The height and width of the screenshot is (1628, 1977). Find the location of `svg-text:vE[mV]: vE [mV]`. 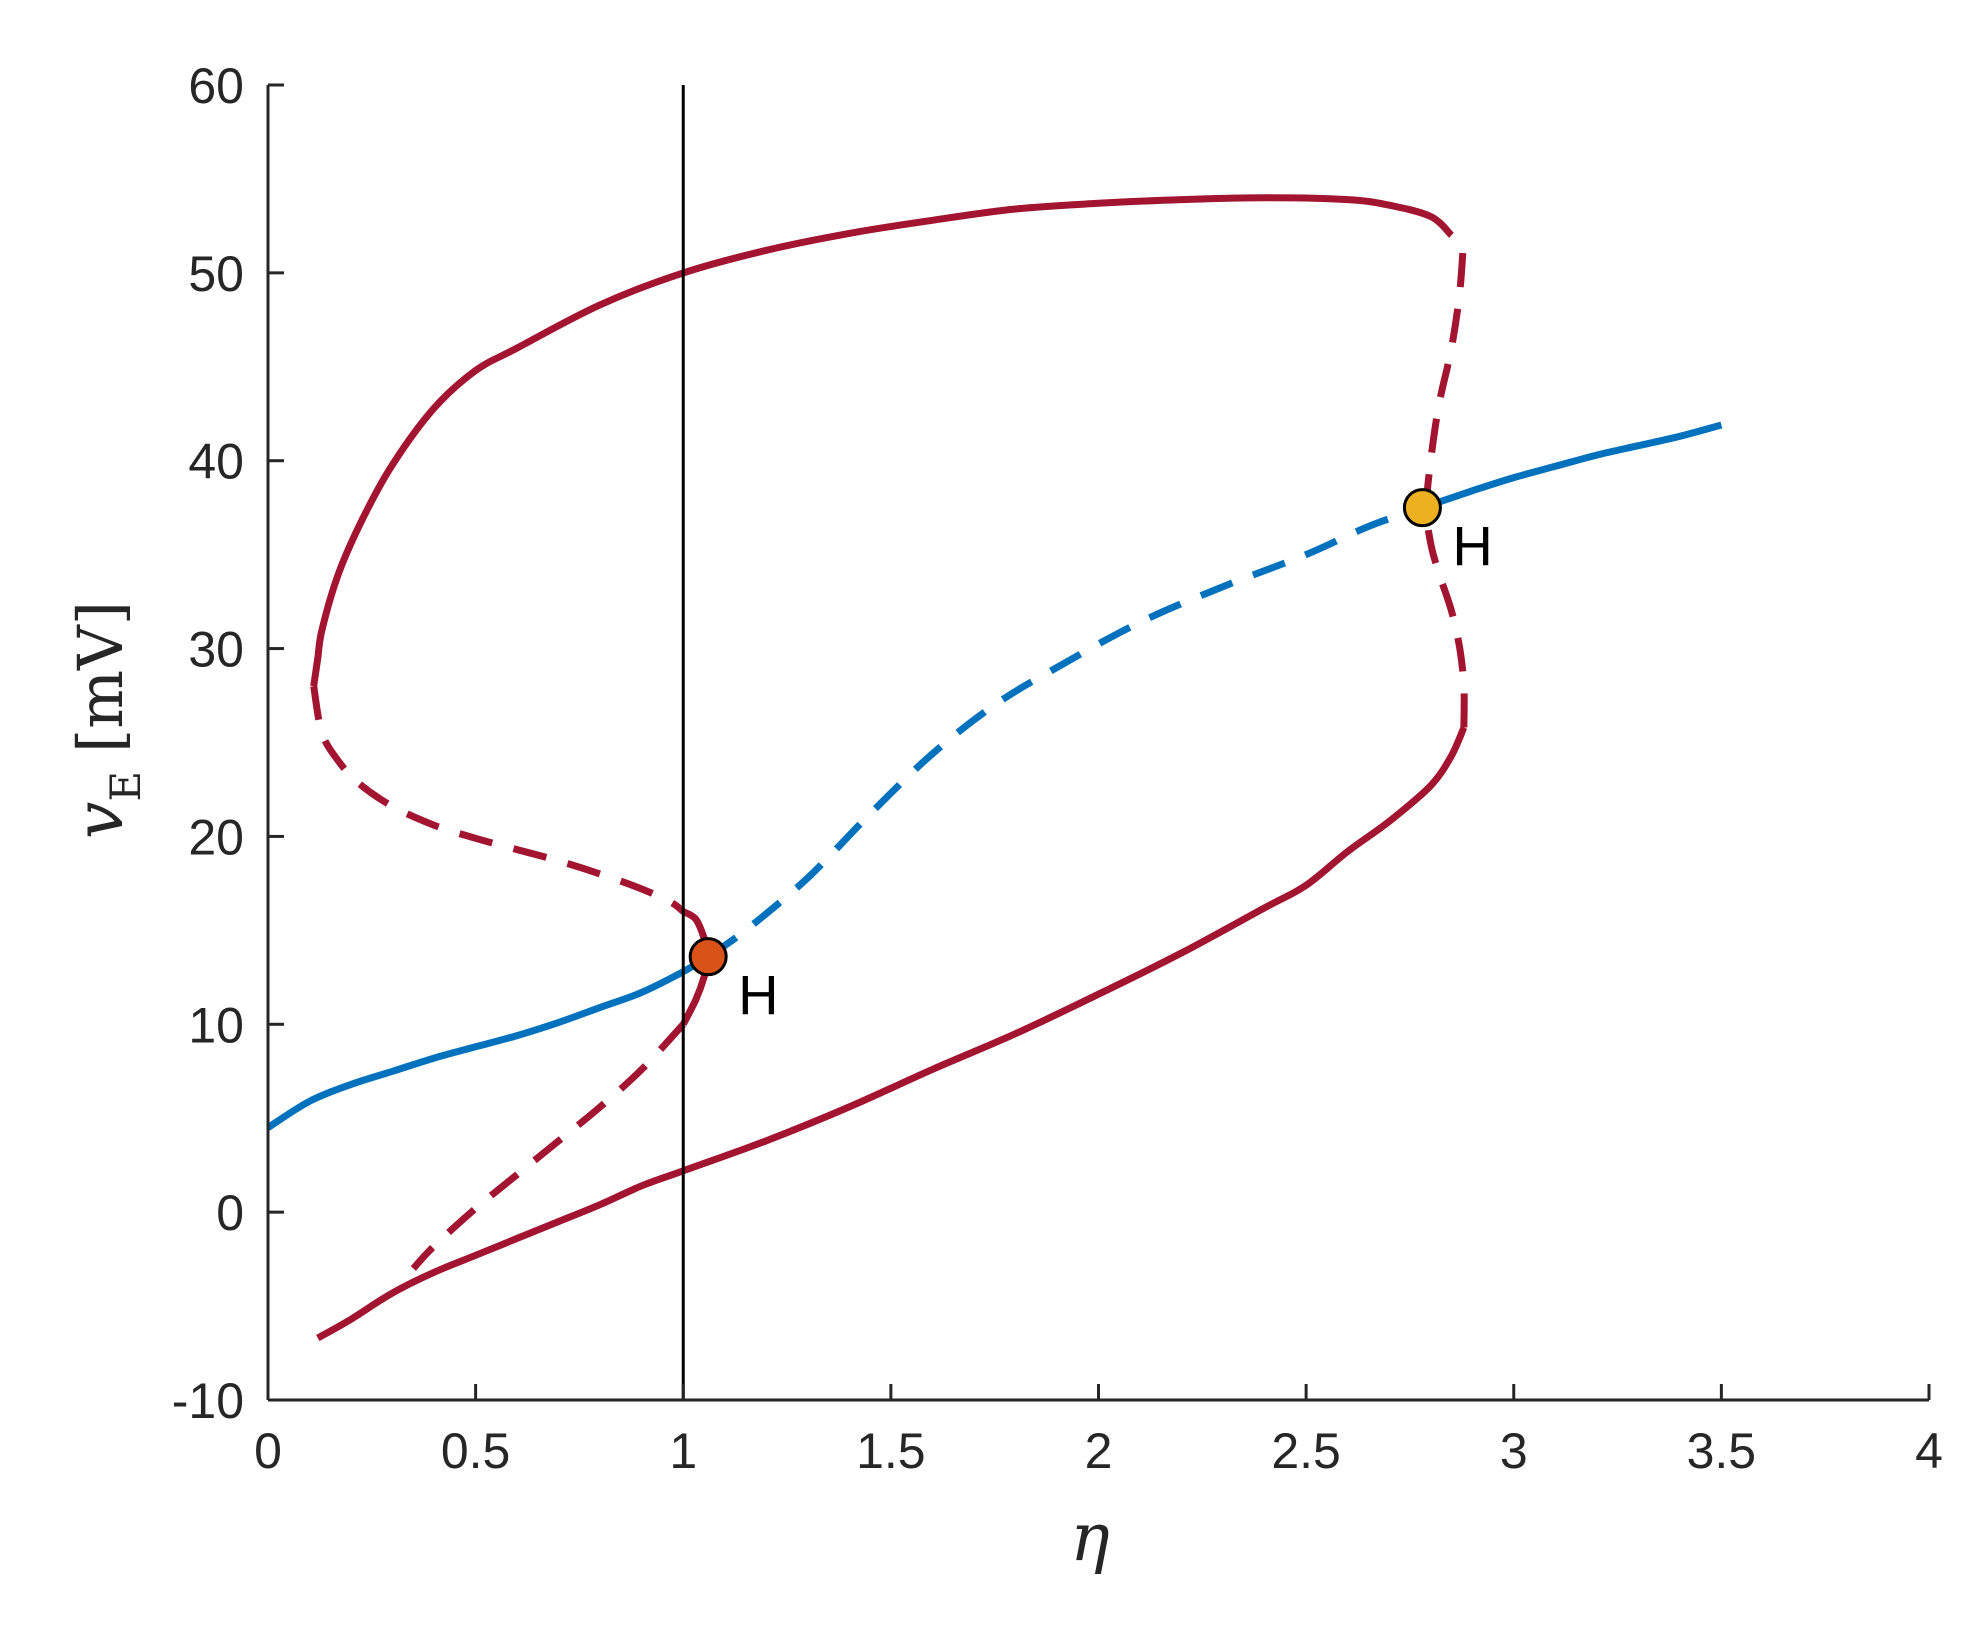

svg-text:vE[mV]: vE [mV] is located at coordinates (105, 720).